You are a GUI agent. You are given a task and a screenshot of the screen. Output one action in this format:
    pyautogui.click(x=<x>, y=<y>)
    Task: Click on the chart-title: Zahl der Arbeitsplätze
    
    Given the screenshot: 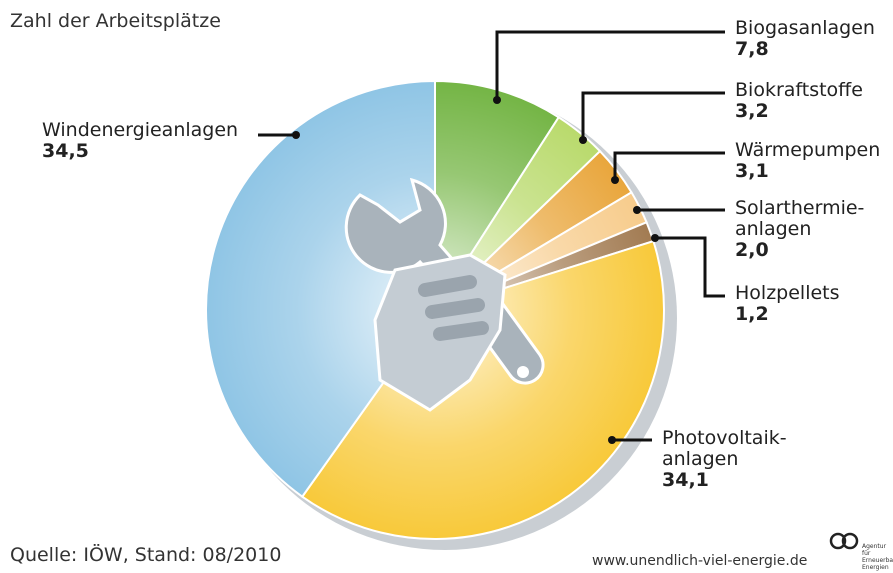 What is the action you would take?
    pyautogui.click(x=115, y=21)
    